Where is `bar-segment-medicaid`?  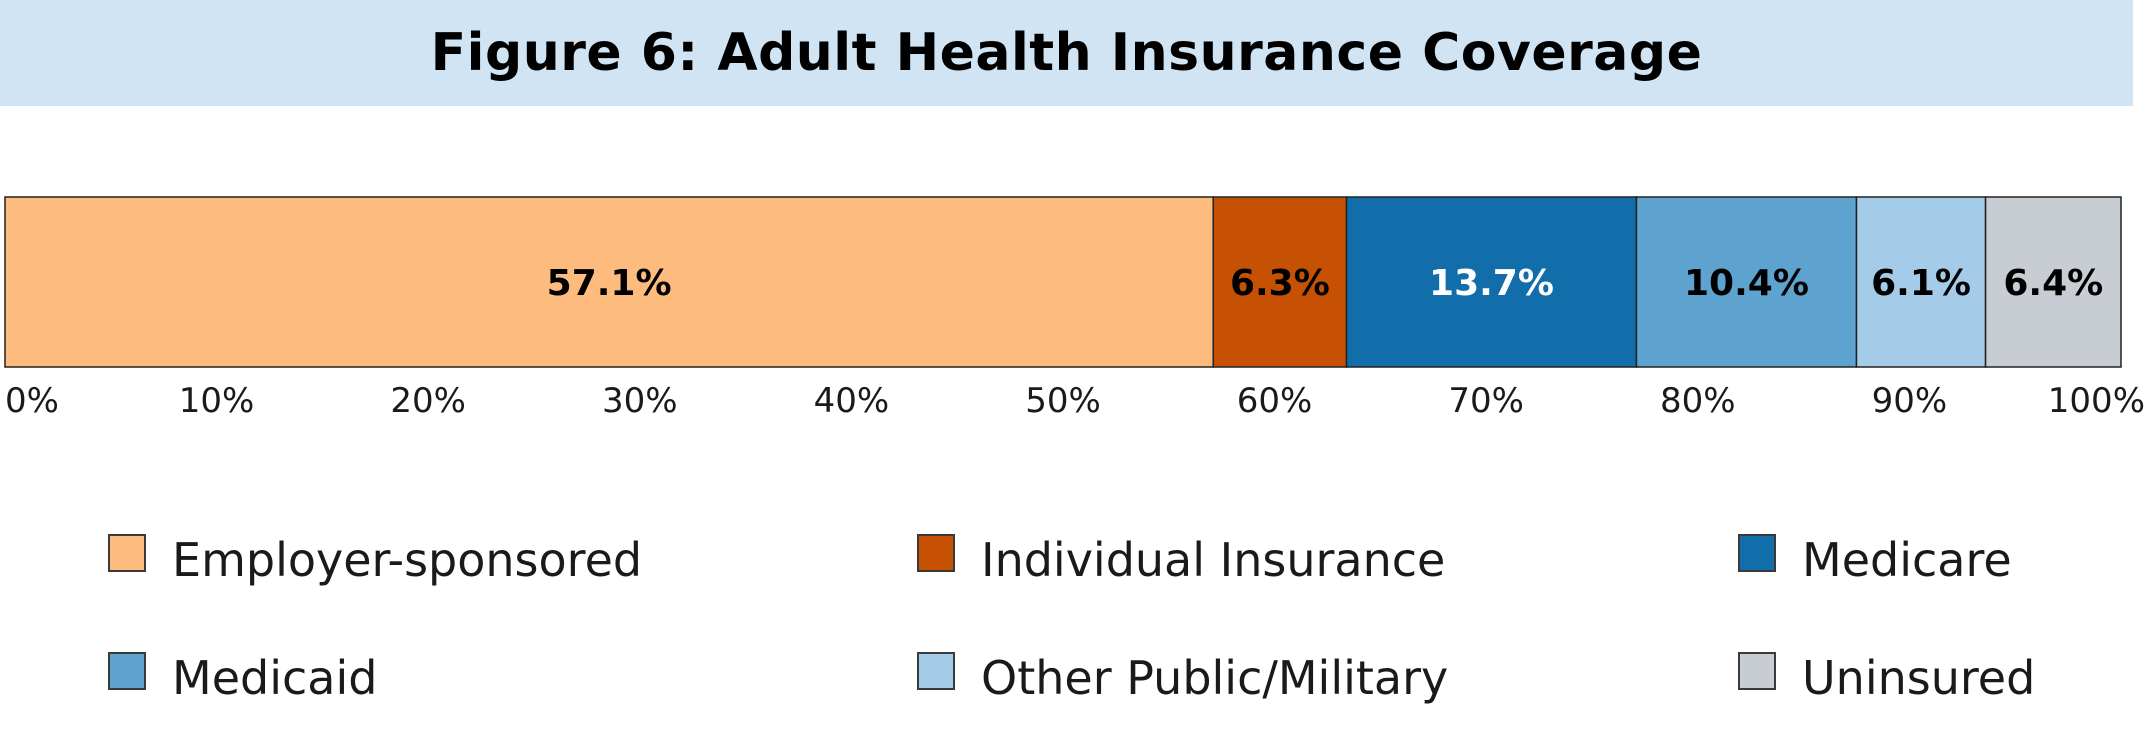 bar-segment-medicaid is located at coordinates (1746, 282).